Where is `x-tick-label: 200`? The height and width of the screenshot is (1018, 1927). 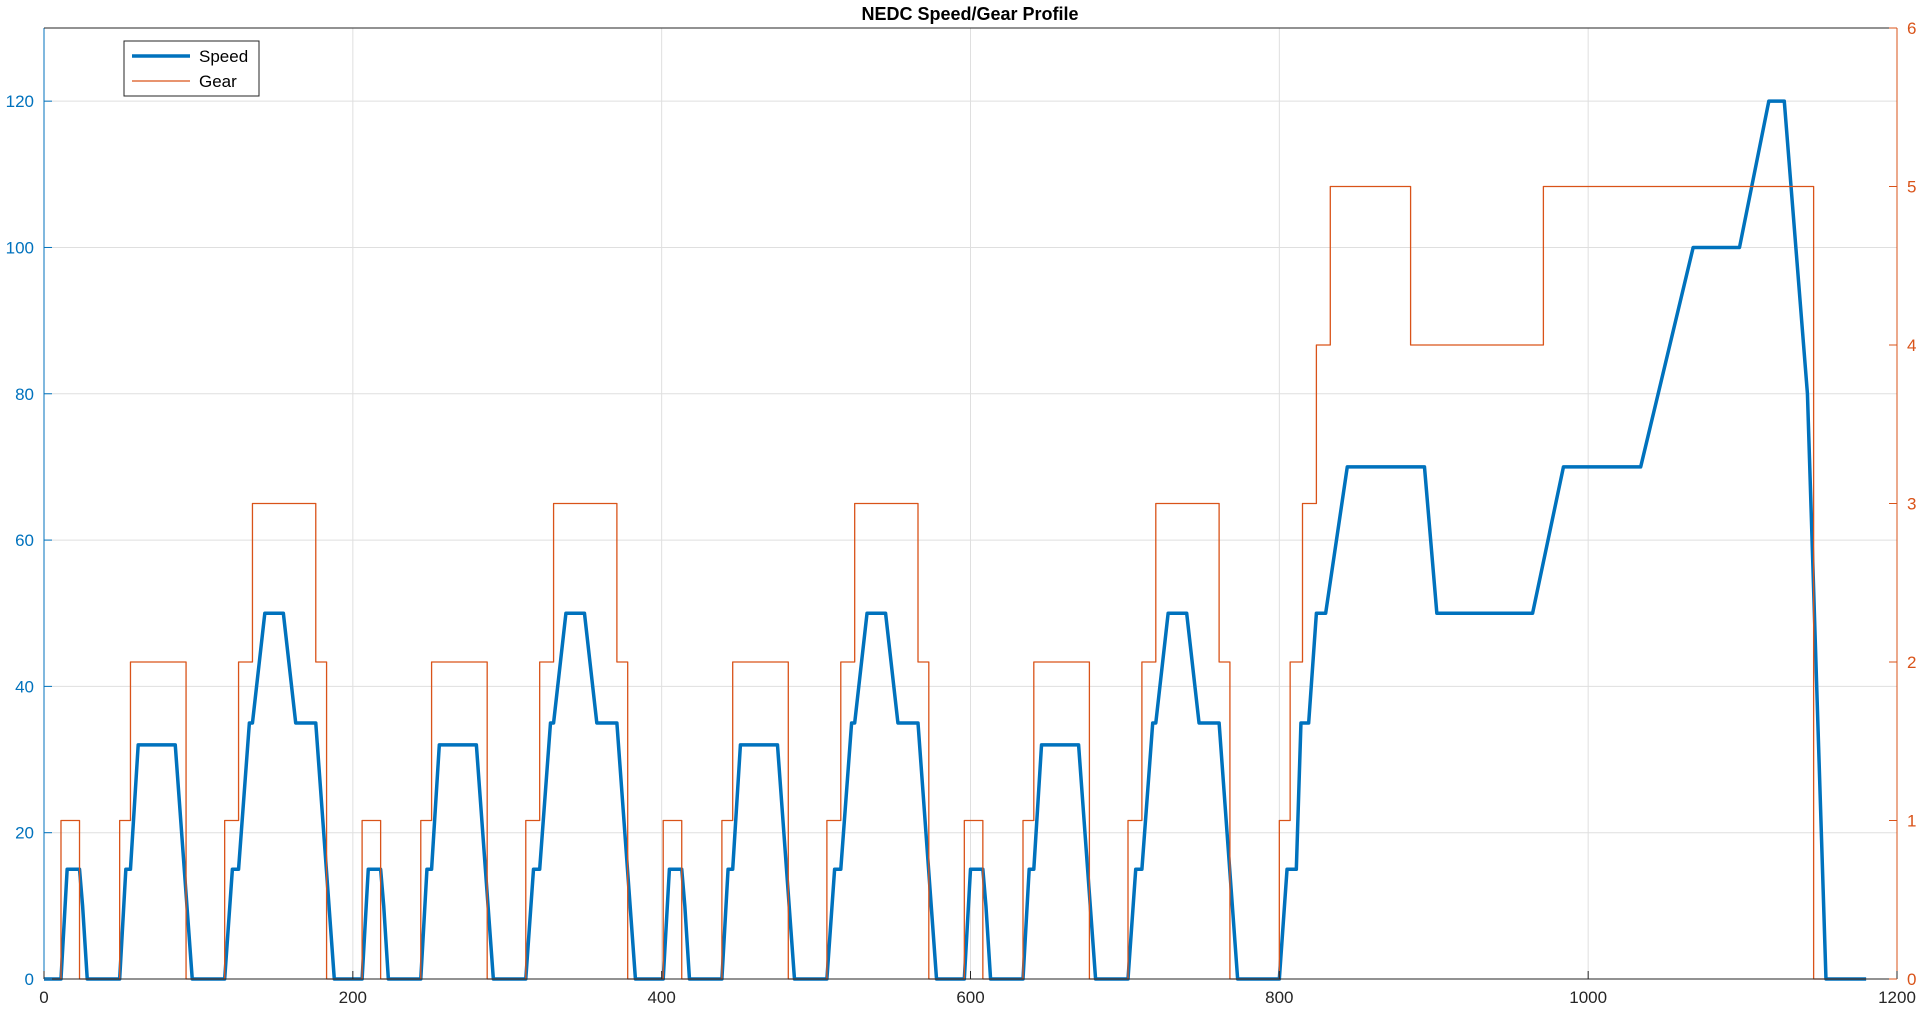
x-tick-label: 200 is located at coordinates (353, 997).